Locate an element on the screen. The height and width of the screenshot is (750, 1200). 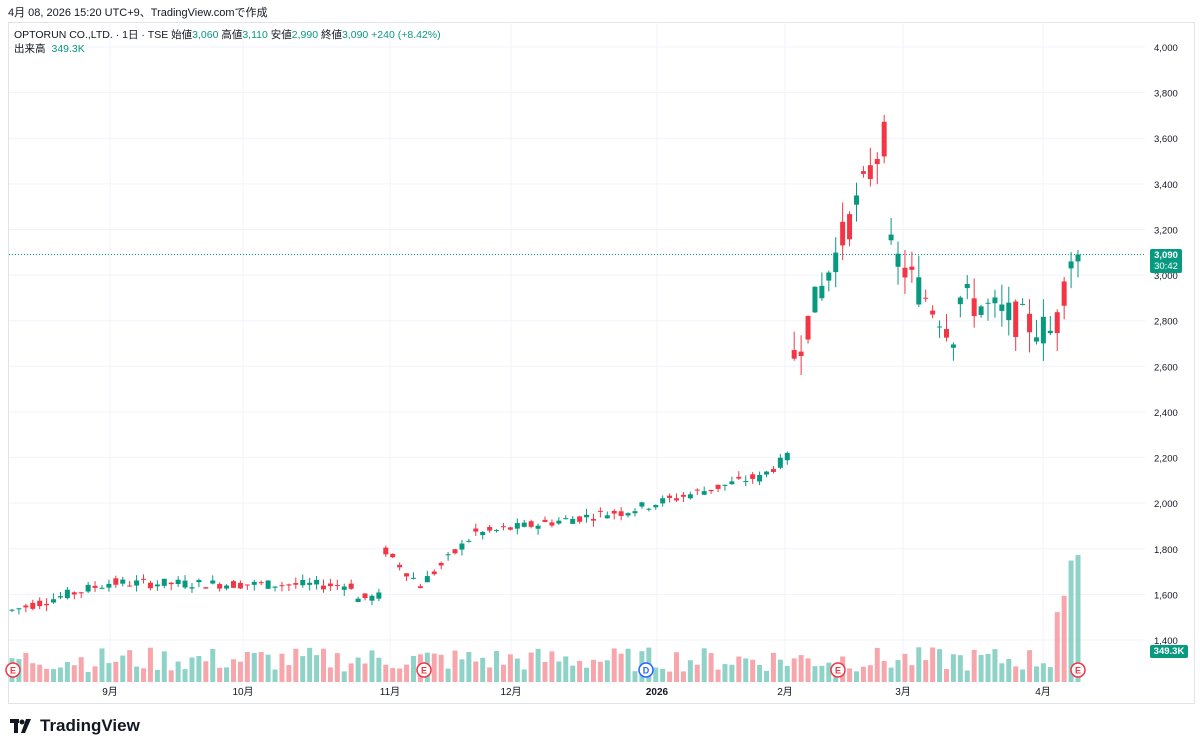
symbol-label: OPTORUN CO.,LTD. · 1日 · TSE is located at coordinates (91, 35).